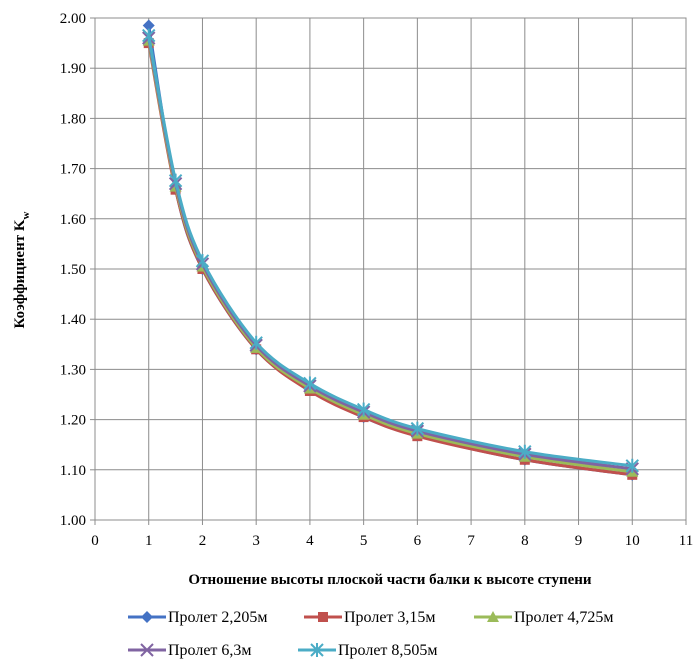 This screenshot has height=665, width=698. What do you see at coordinates (95, 541) in the screenshot?
I see `x-tick-label: 0` at bounding box center [95, 541].